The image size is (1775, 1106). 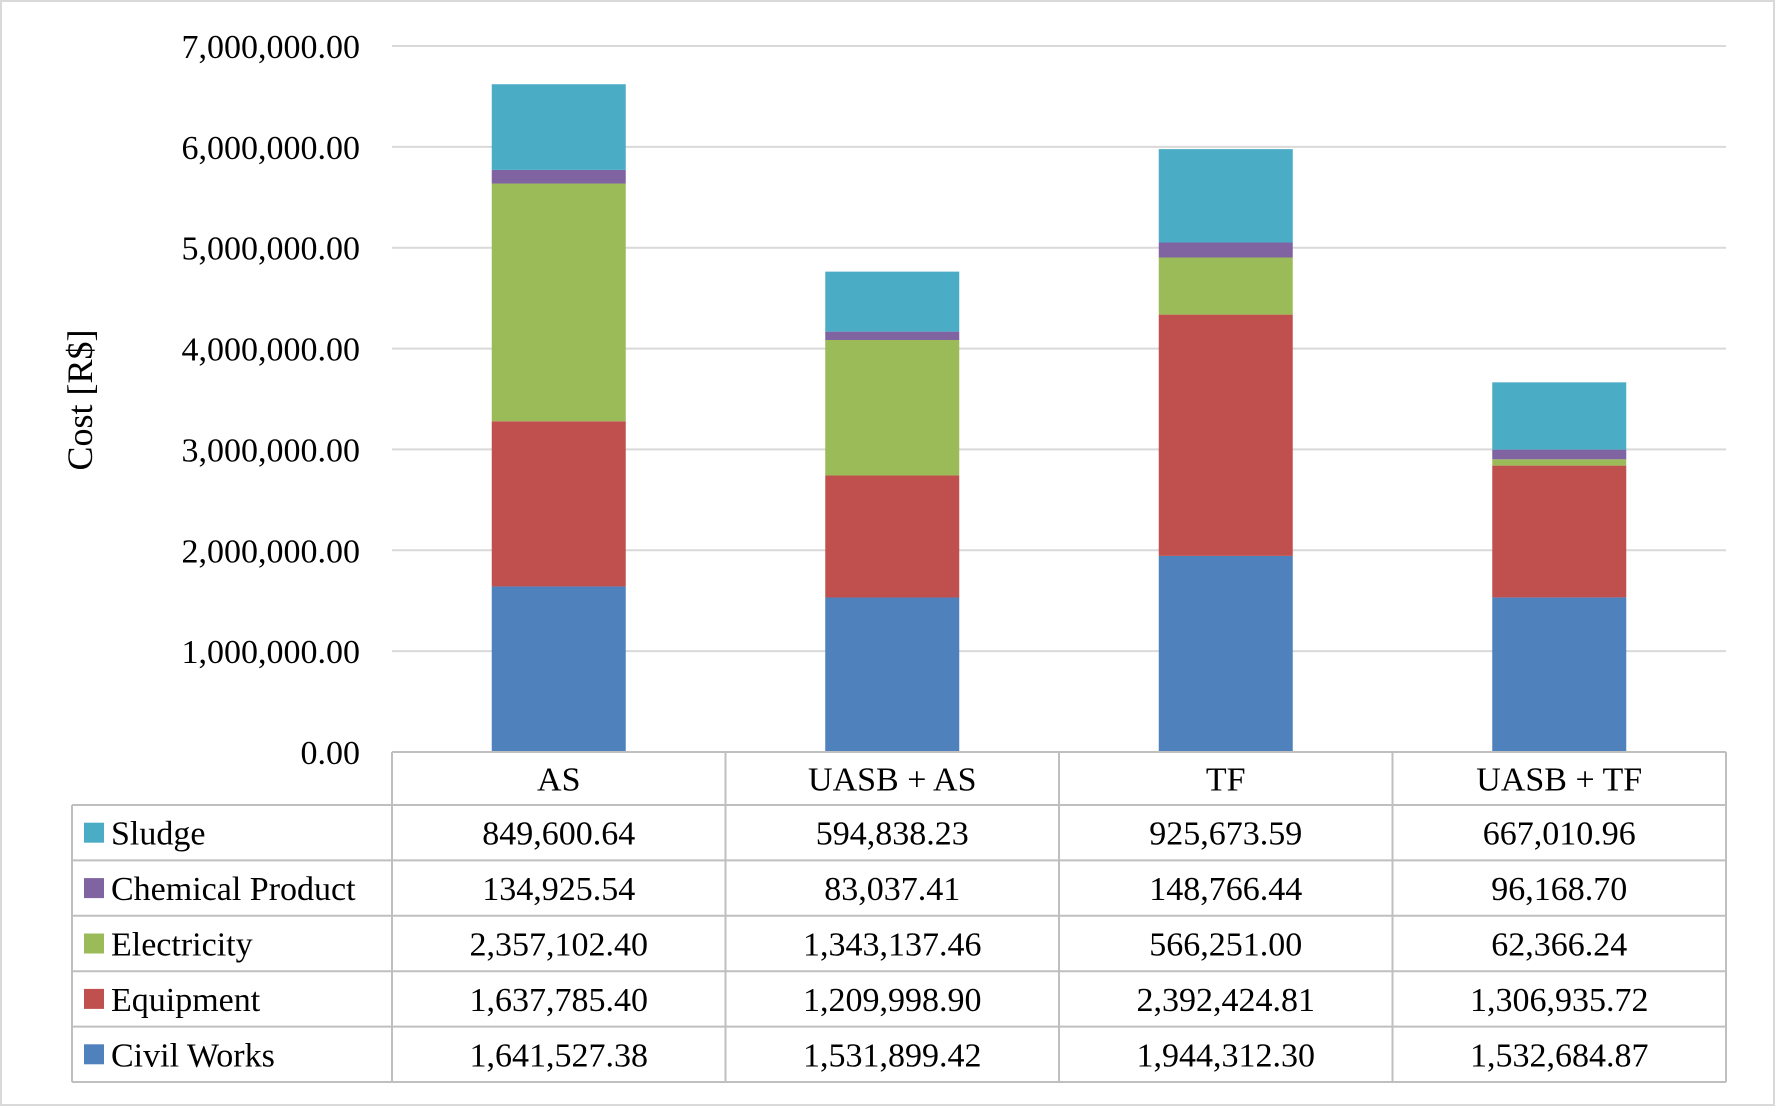 I want to click on data-cell: 83,037.41, so click(x=892, y=889).